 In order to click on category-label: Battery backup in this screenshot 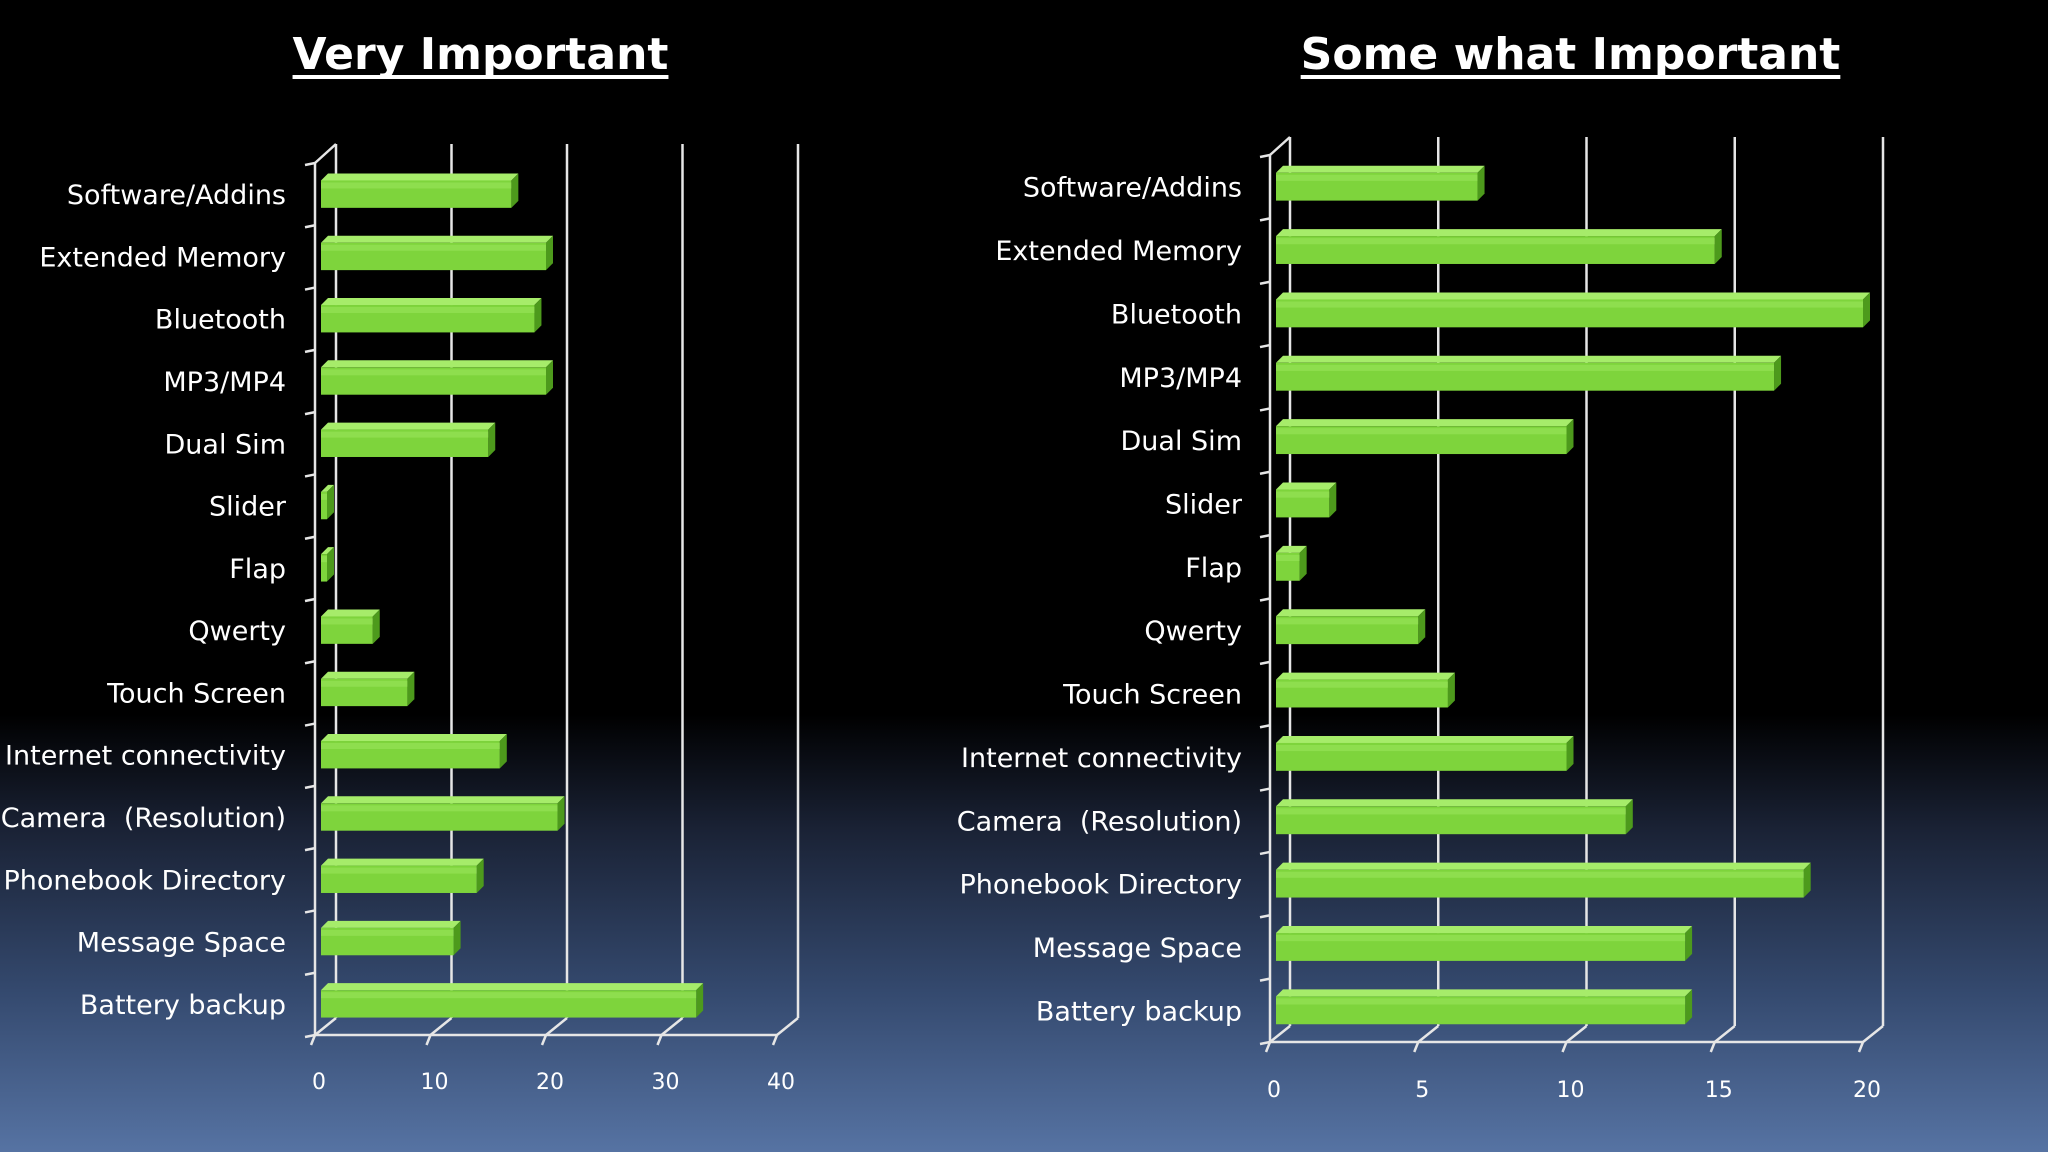, I will do `click(1139, 1011)`.